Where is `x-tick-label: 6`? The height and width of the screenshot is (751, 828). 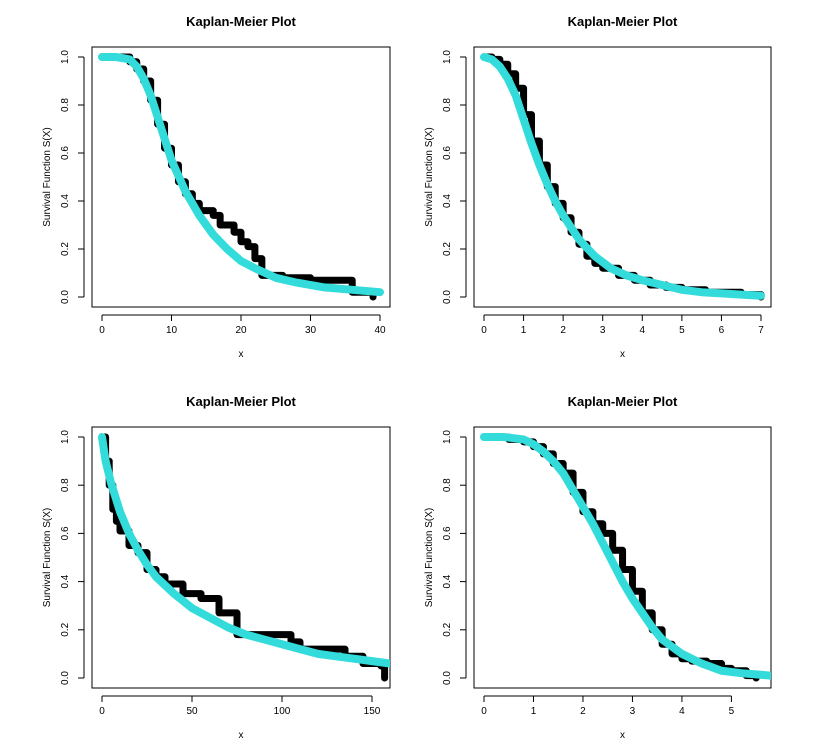
x-tick-label: 6 is located at coordinates (722, 330).